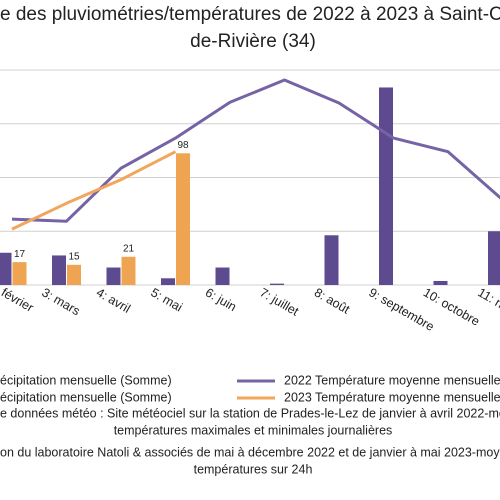 The width and height of the screenshot is (500, 500). Describe the element at coordinates (20, 254) in the screenshot. I see `data-label: 17` at that location.